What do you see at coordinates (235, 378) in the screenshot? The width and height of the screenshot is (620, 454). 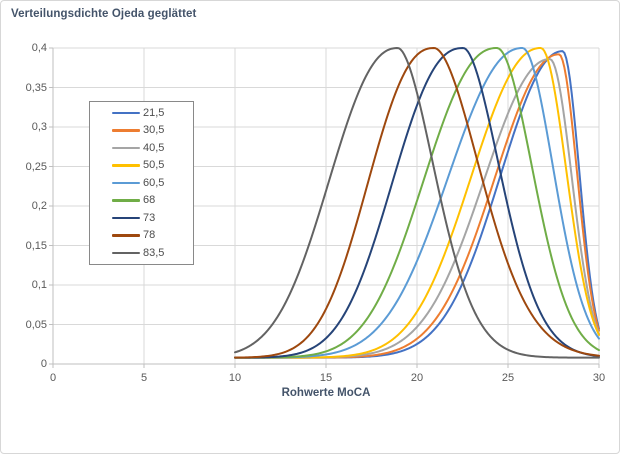 I see `x-tick-label: 10` at bounding box center [235, 378].